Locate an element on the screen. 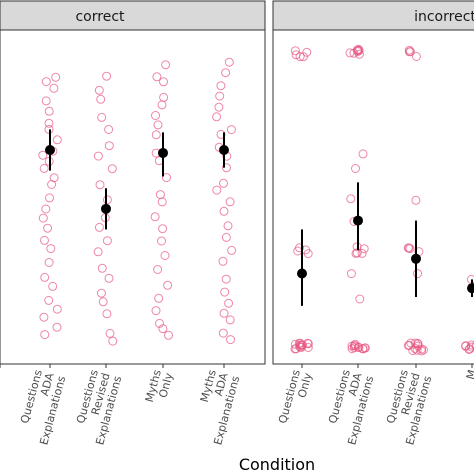  facet-strip is located at coordinates (373, 15).